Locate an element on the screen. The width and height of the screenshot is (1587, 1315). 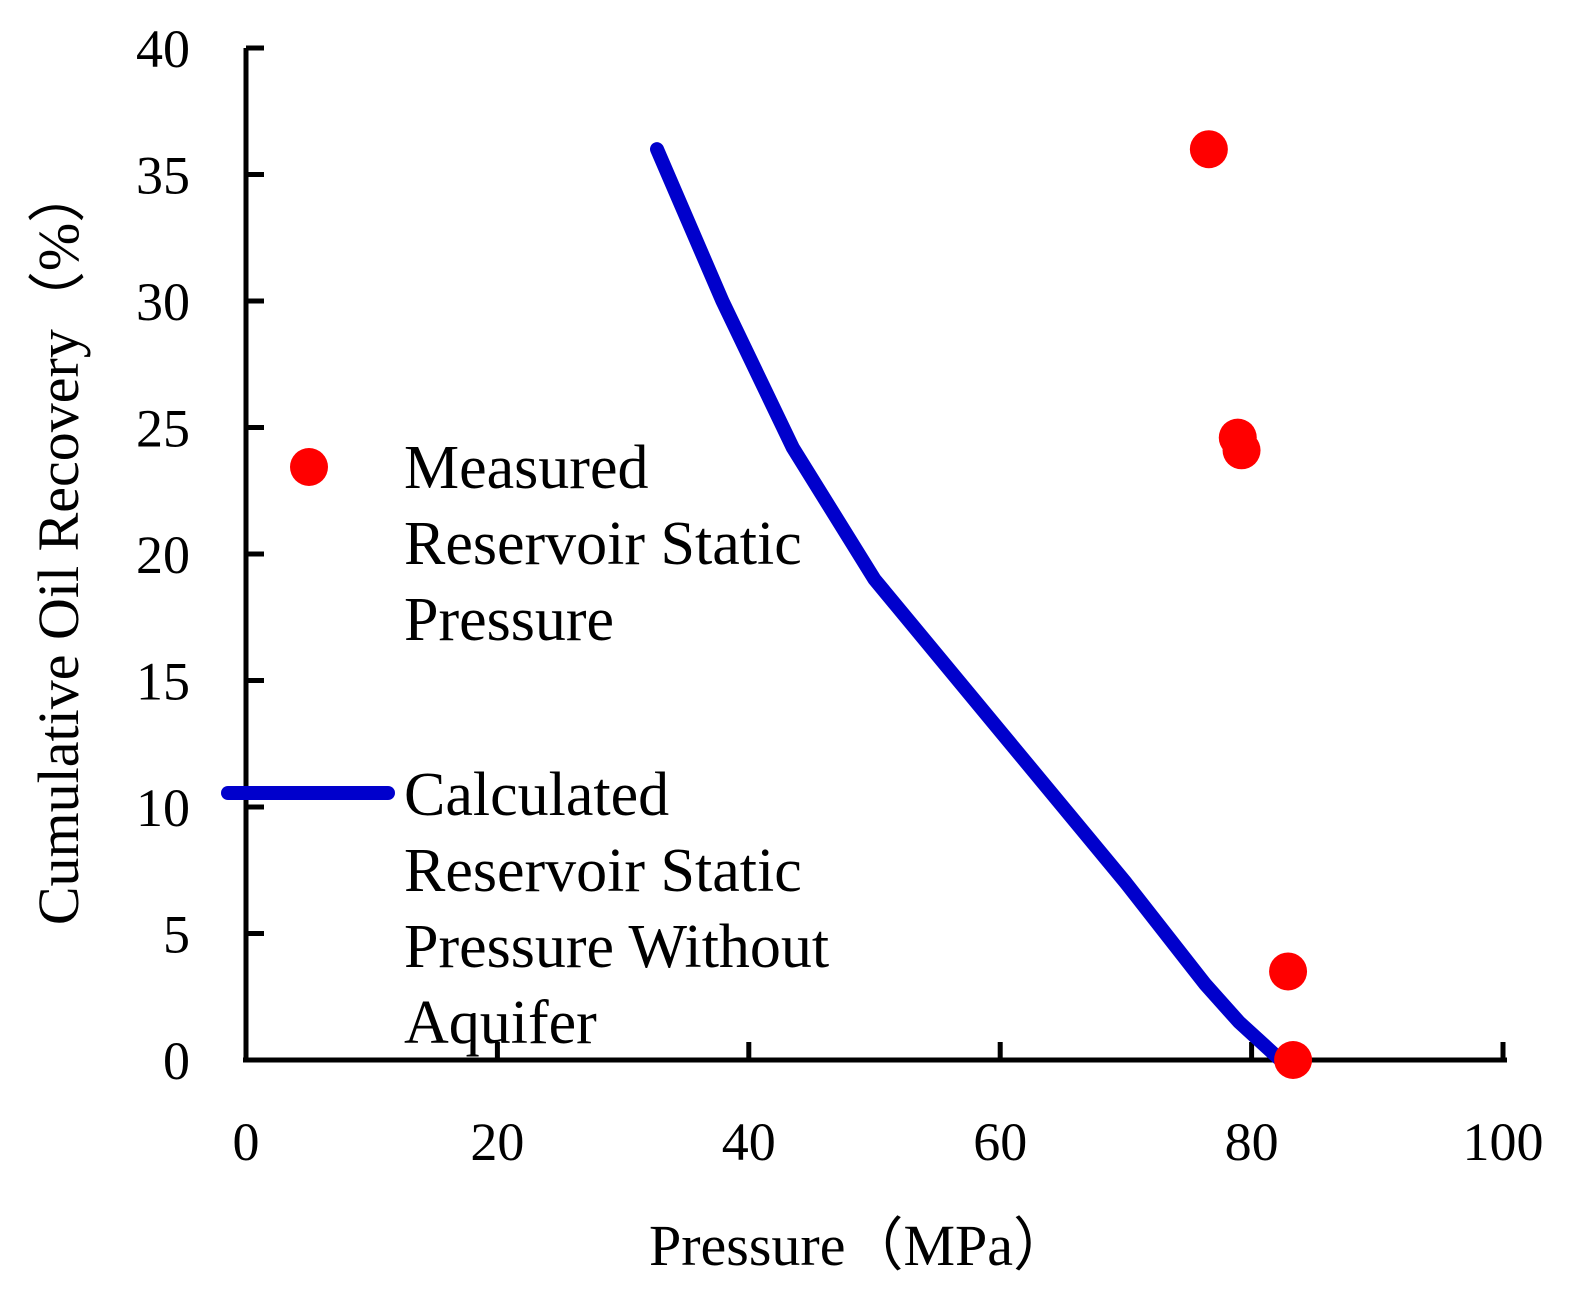
y-tick-label: 15 is located at coordinates (163, 682).